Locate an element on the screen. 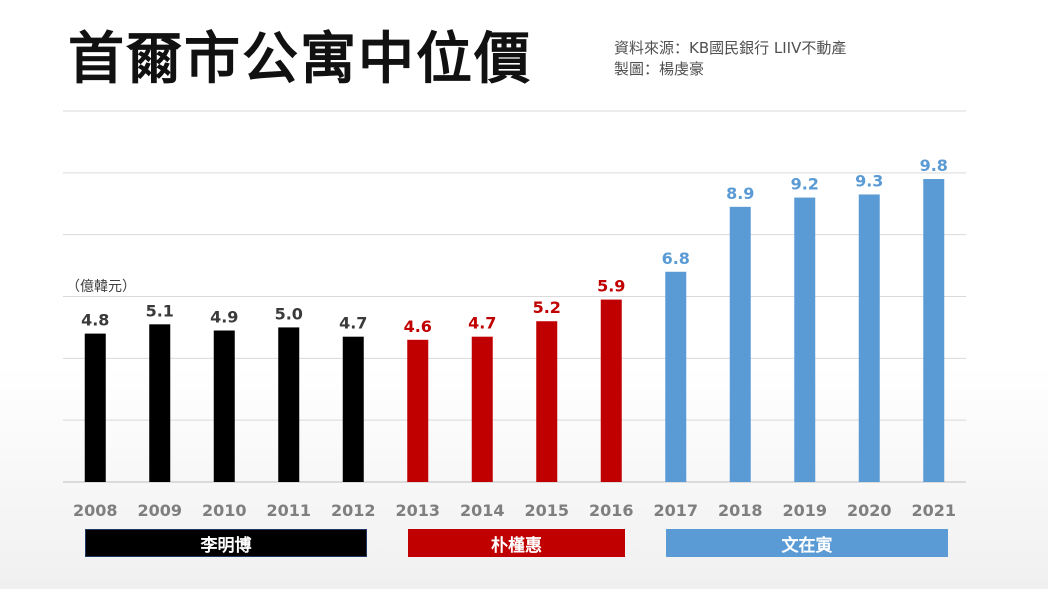 This screenshot has height=589, width=1048. value-label-2013: 4.6 is located at coordinates (418, 326).